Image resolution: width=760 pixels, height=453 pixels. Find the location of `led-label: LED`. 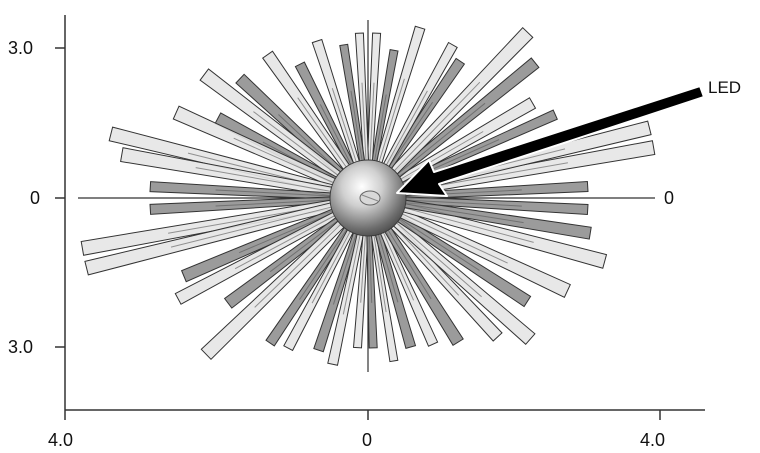

led-label: LED is located at coordinates (724, 87).